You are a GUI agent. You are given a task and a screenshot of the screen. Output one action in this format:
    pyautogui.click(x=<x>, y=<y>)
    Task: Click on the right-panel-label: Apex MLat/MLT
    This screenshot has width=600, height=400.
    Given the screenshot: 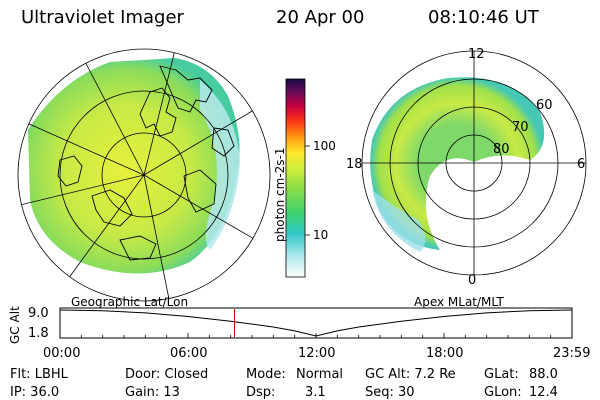 What is the action you would take?
    pyautogui.click(x=459, y=302)
    